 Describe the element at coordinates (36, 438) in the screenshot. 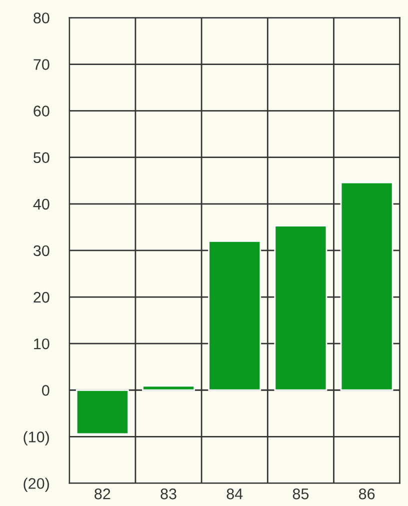

I see `y-tick-label: (10)` at that location.